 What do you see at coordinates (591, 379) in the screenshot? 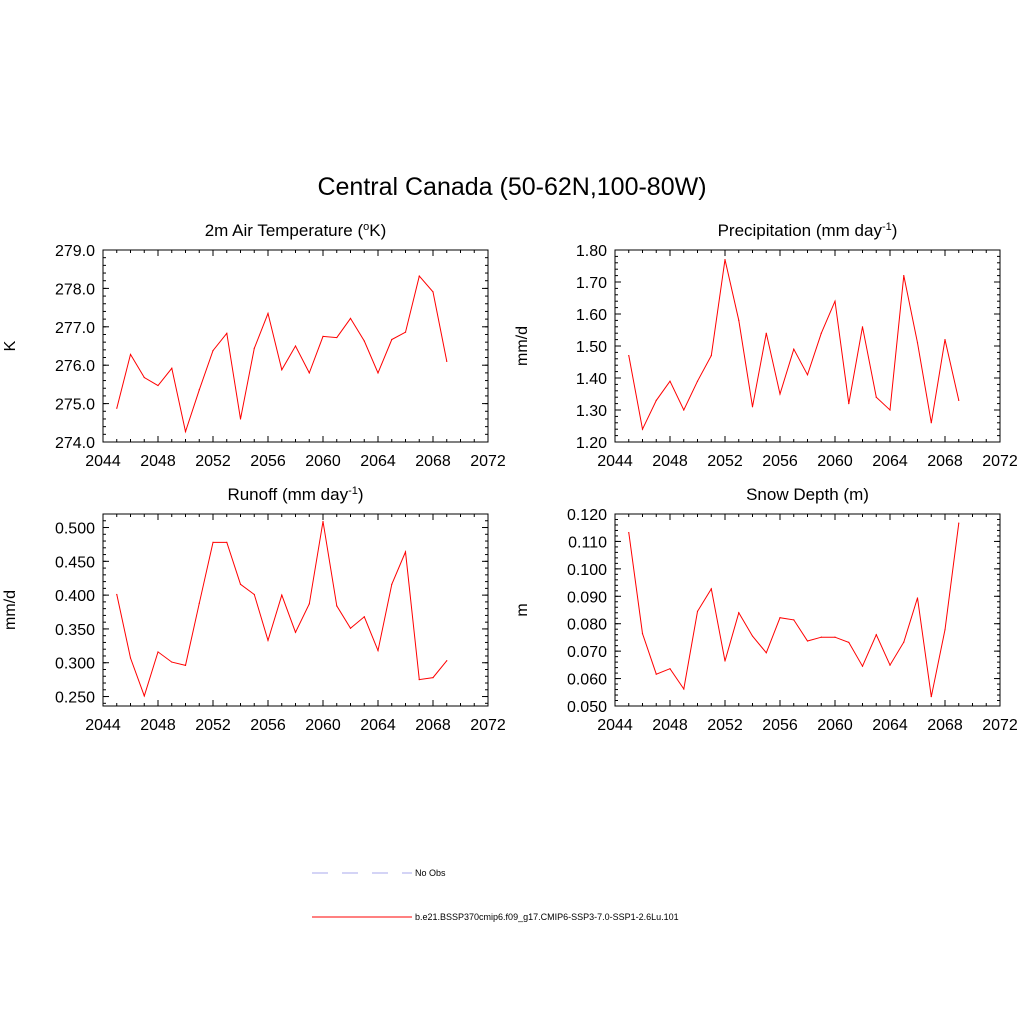
I see `y-tick-label: 1.40` at bounding box center [591, 379].